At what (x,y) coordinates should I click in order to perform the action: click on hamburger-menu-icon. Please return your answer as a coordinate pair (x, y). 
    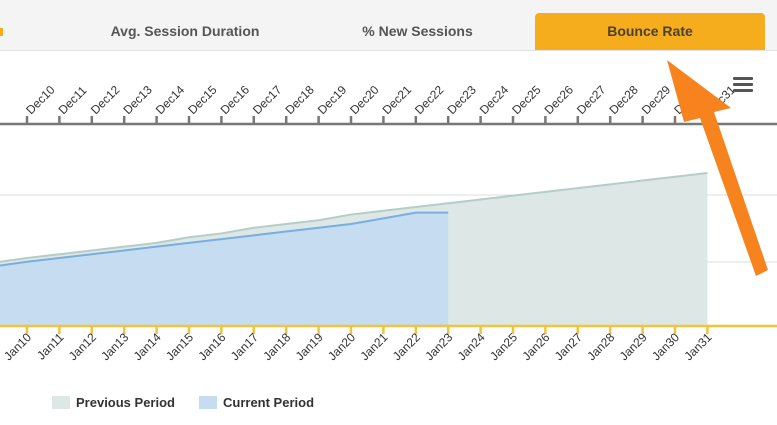
    Looking at the image, I should click on (743, 85).